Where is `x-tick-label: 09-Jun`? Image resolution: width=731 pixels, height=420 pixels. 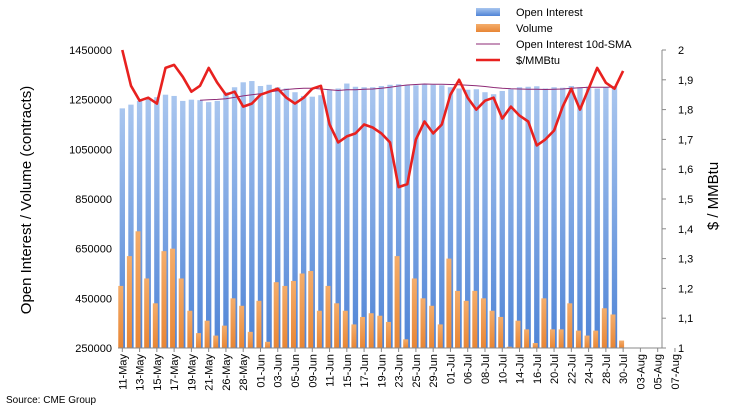 x-tick-label: 09-Jun is located at coordinates (313, 371).